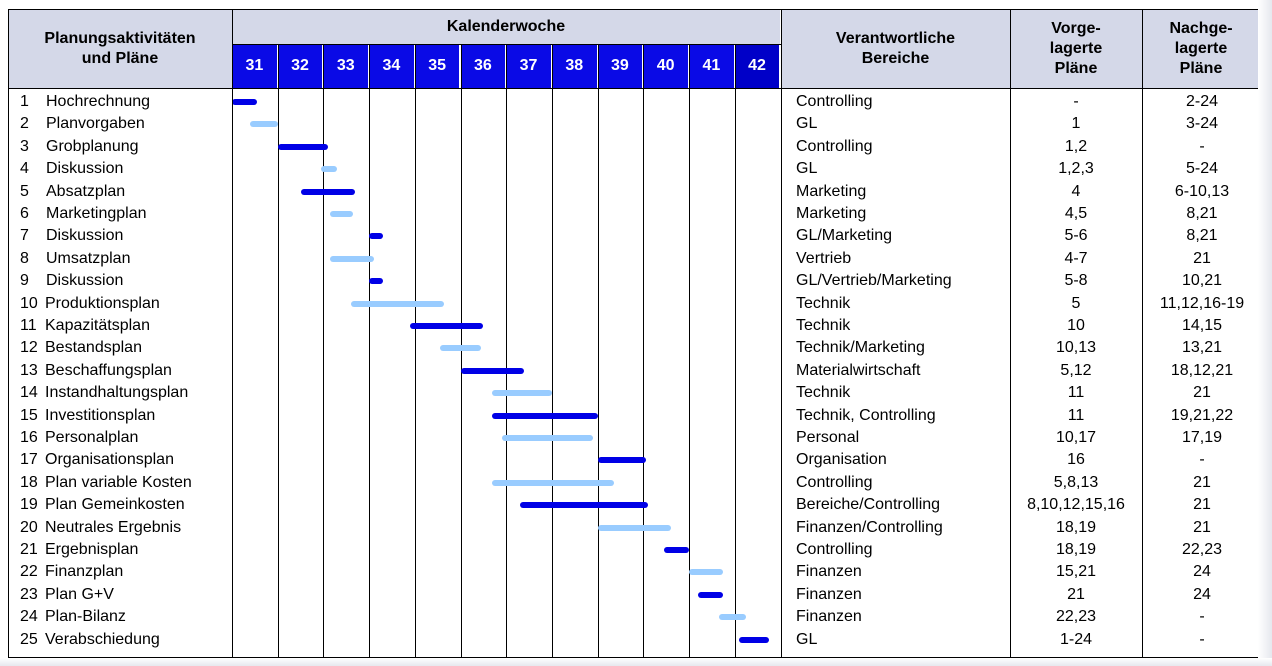  I want to click on task-downstream: 5-24, so click(1202, 169).